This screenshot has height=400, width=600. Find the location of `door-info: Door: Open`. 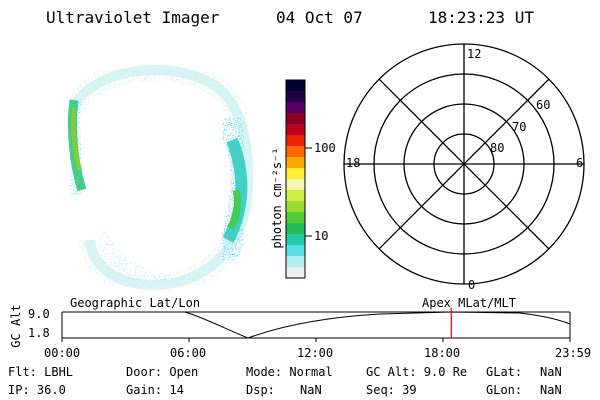

door-info: Door: Open is located at coordinates (162, 372).